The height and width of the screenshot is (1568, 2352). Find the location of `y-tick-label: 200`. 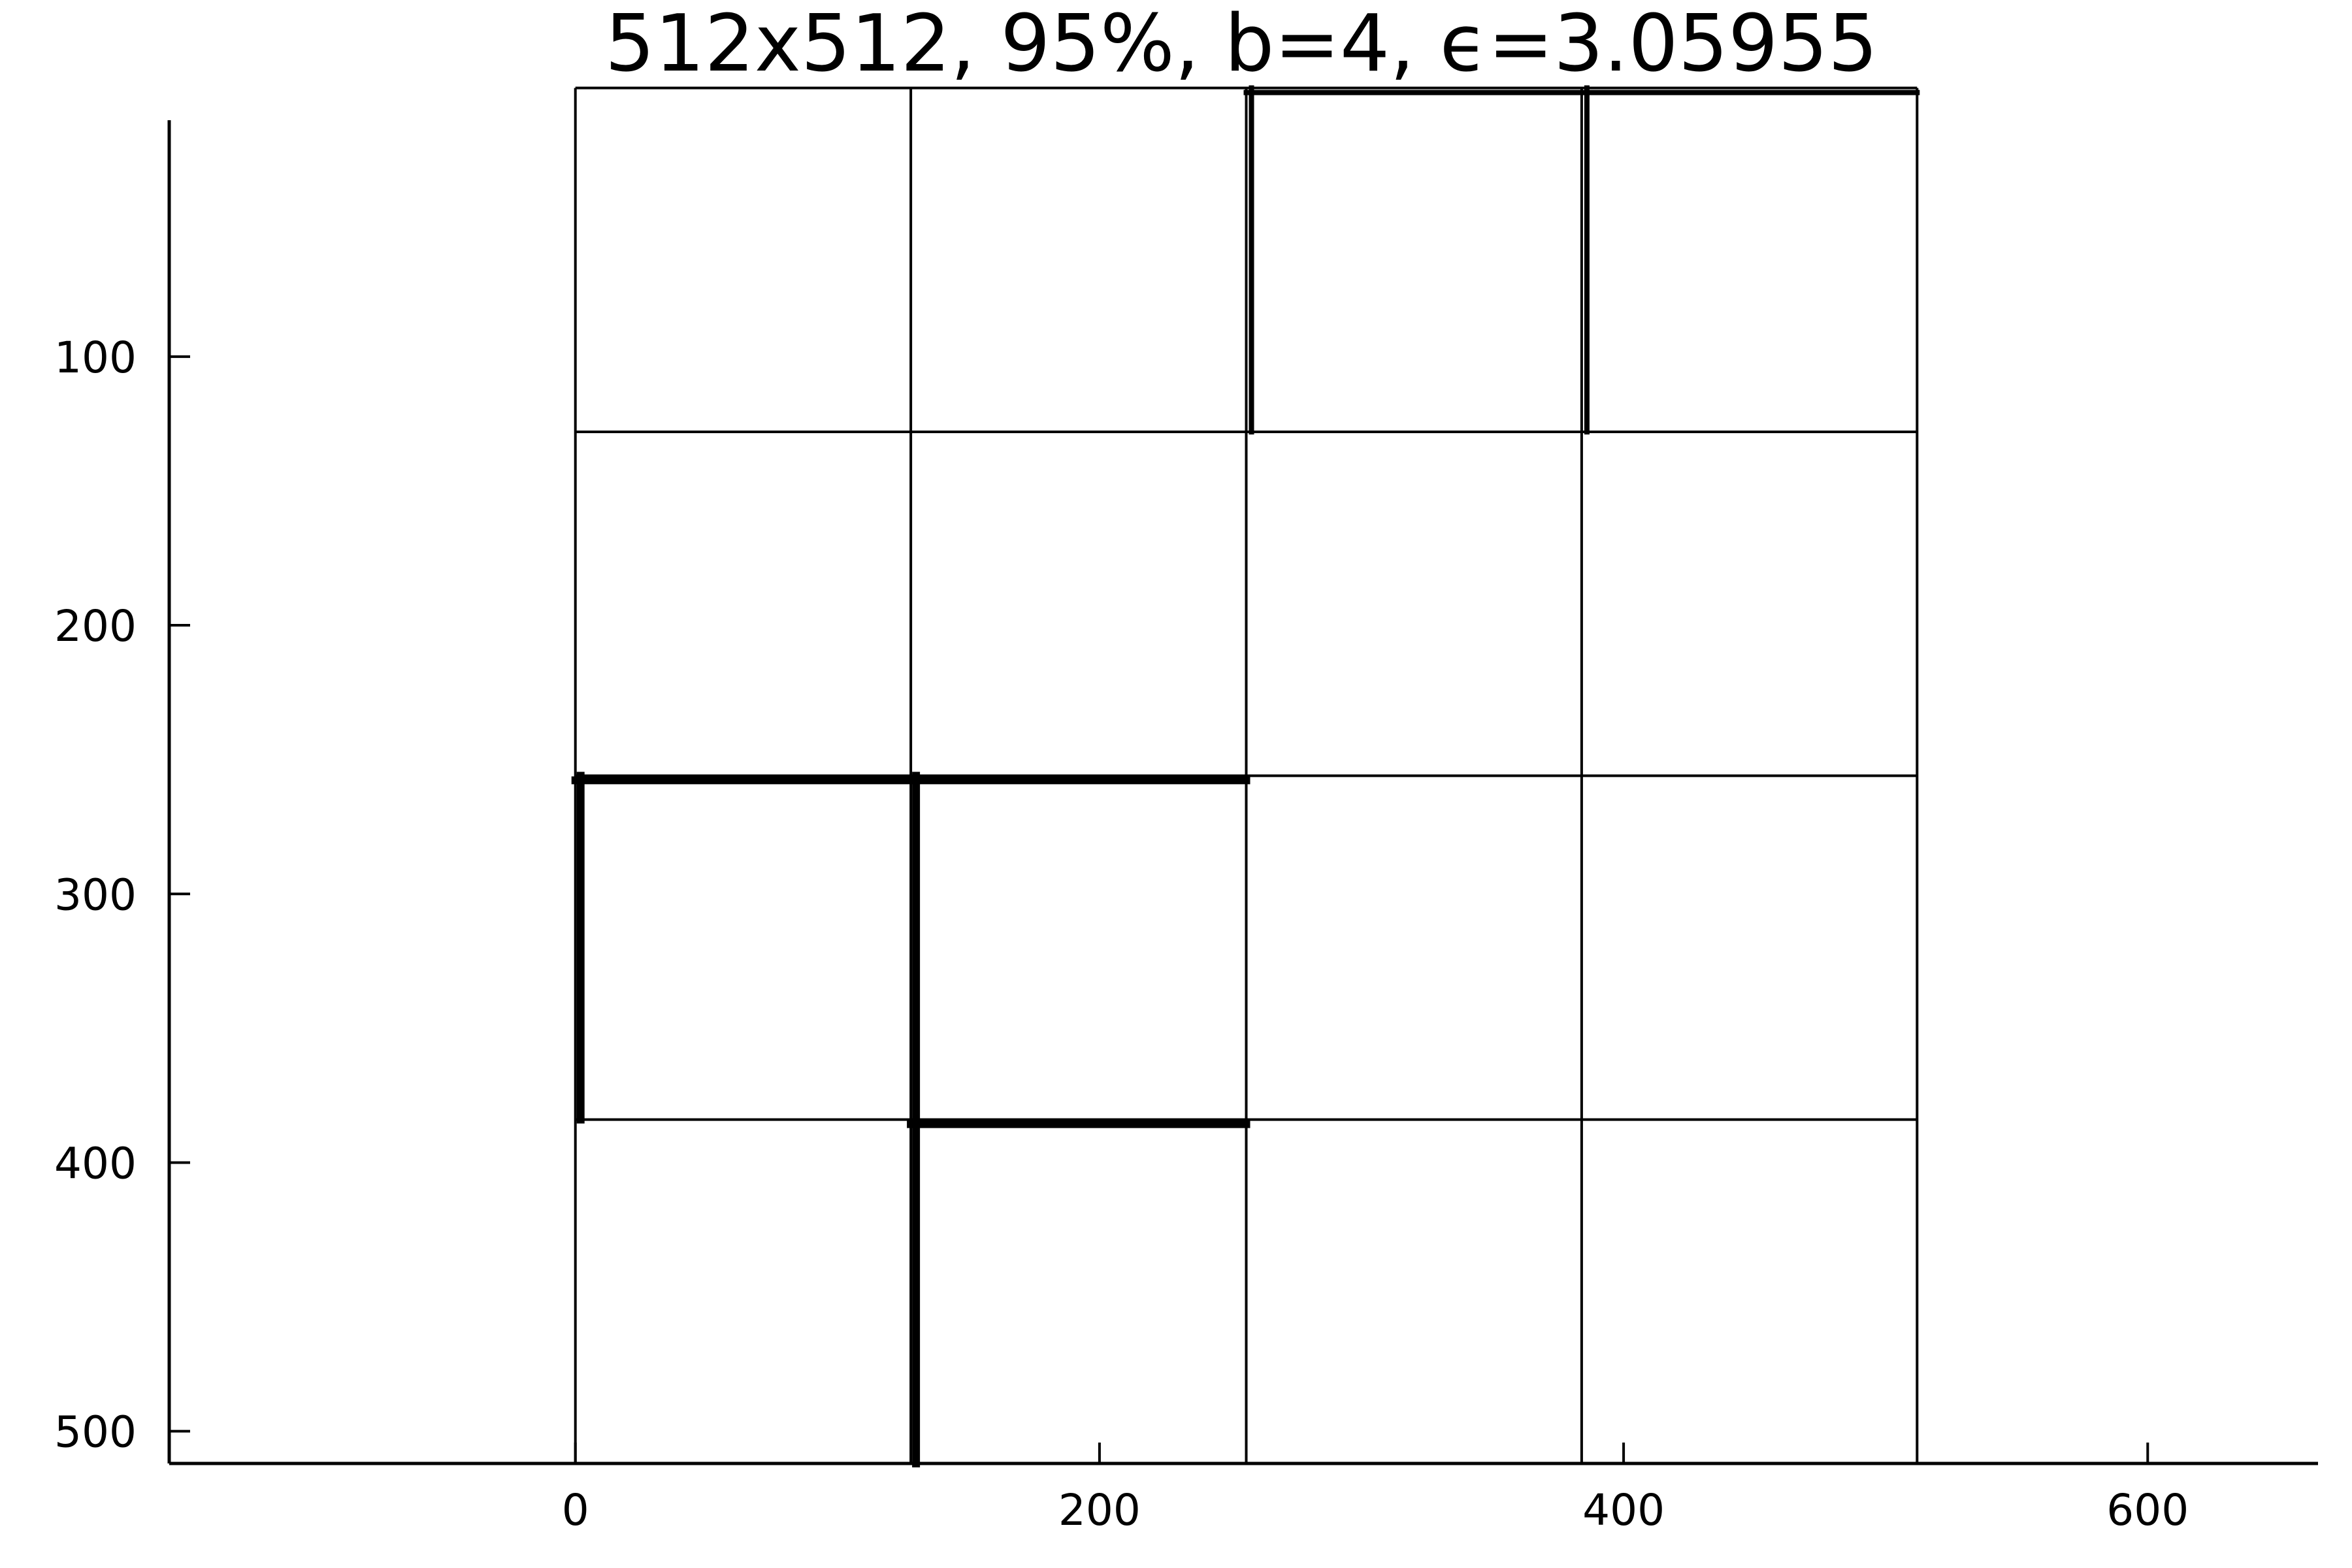

y-tick-label: 200 is located at coordinates (95, 626).